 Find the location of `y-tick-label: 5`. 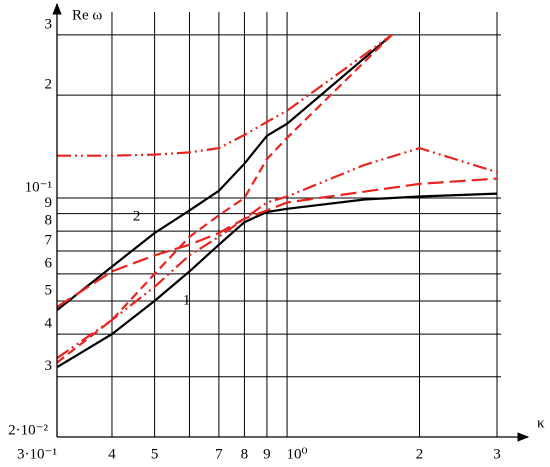

y-tick-label: 5 is located at coordinates (49, 290).